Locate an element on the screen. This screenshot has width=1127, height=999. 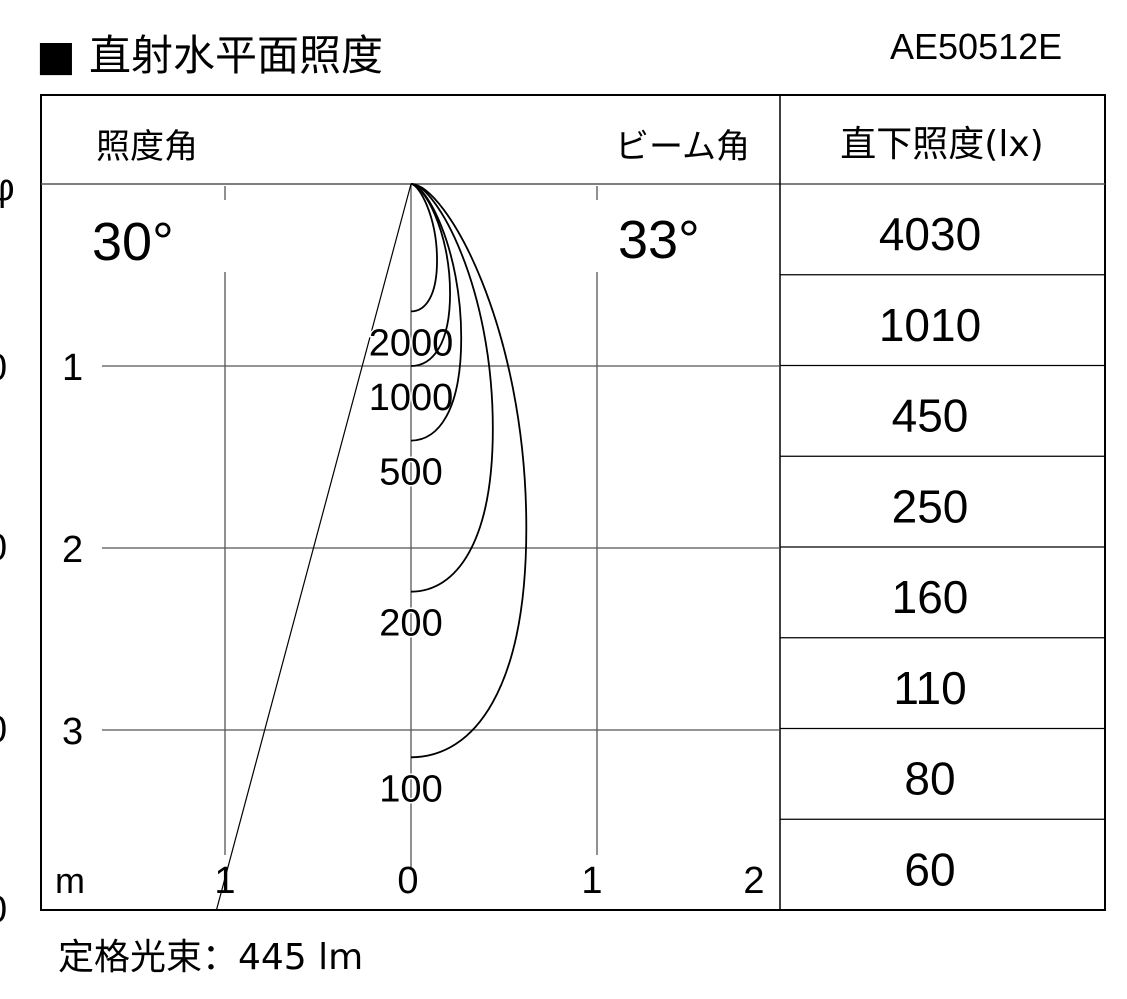
isolux-label-100: 100 is located at coordinates (410, 789).